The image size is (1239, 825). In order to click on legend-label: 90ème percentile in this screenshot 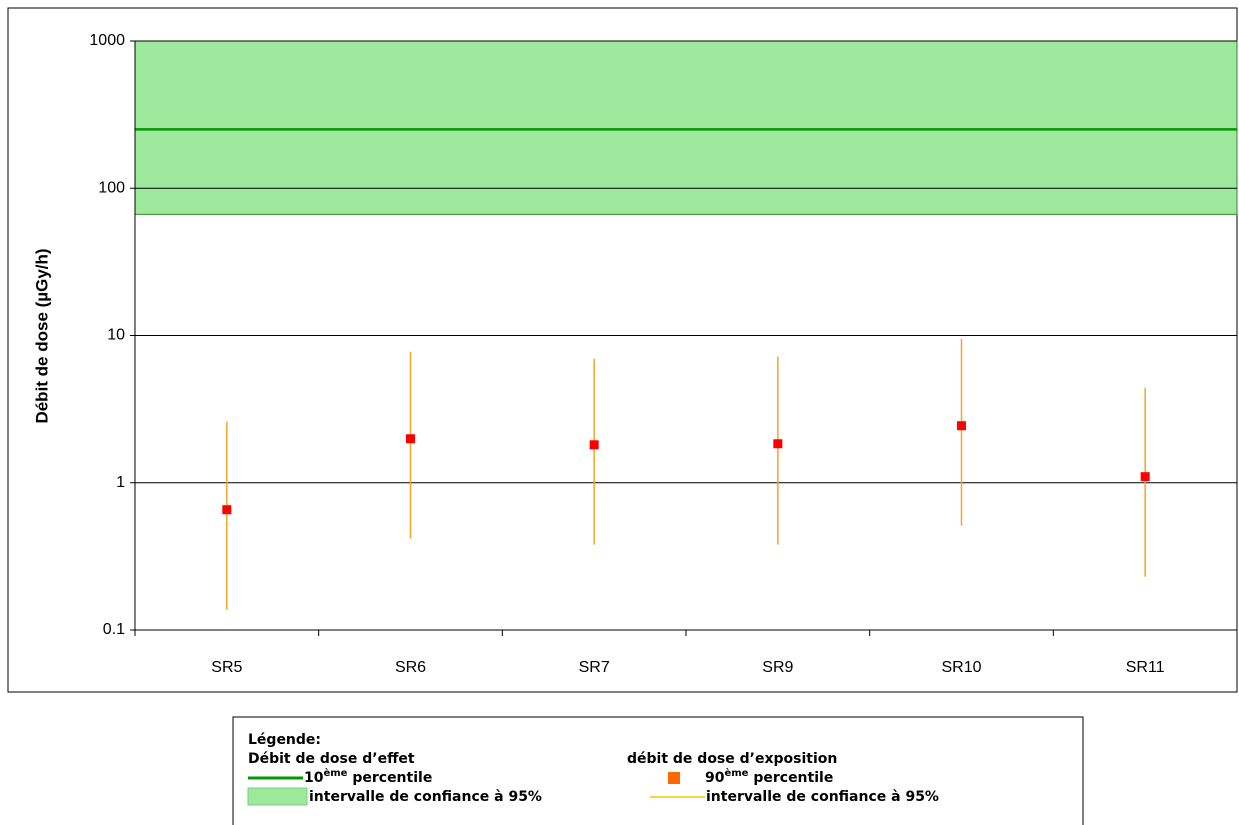, I will do `click(769, 776)`.